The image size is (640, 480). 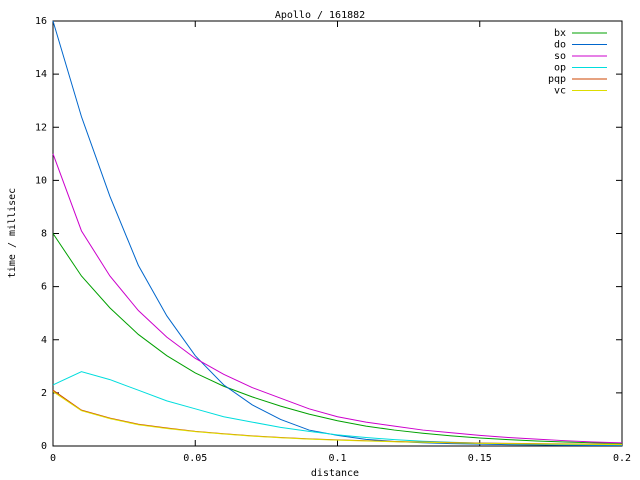 I want to click on legend-label: so, so click(x=560, y=56).